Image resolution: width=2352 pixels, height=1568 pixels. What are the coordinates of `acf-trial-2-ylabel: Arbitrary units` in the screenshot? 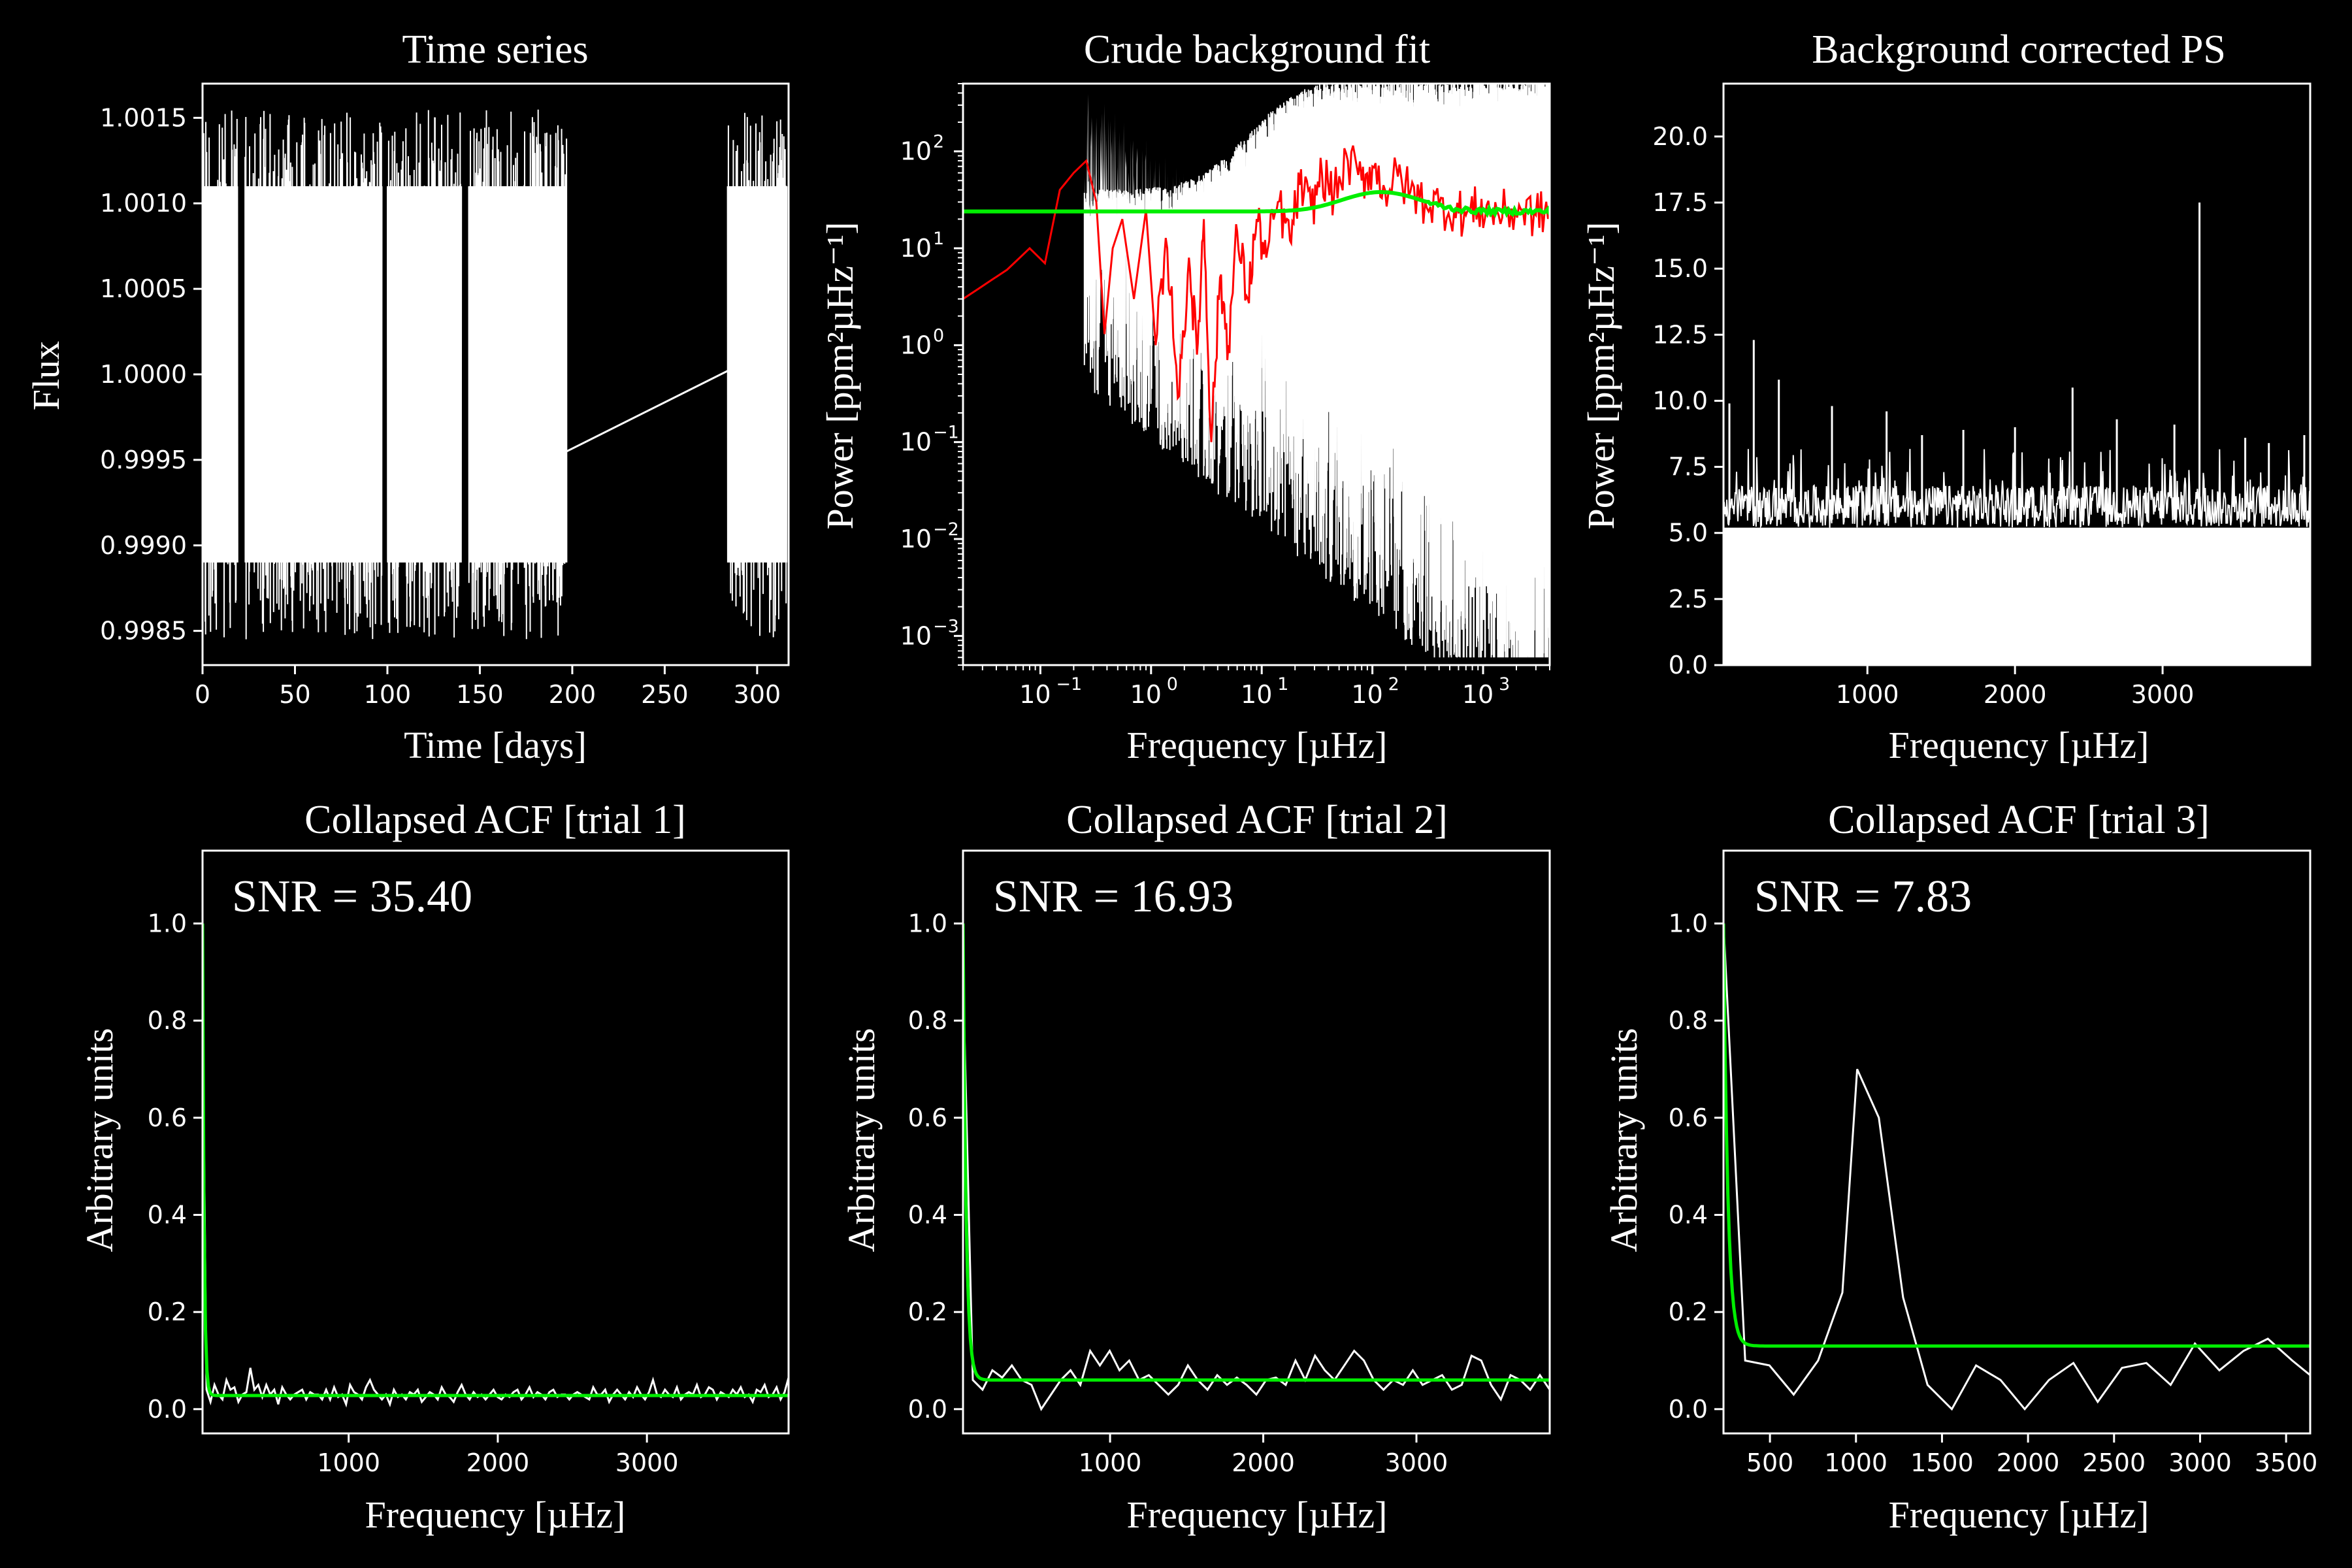 It's located at (861, 1140).